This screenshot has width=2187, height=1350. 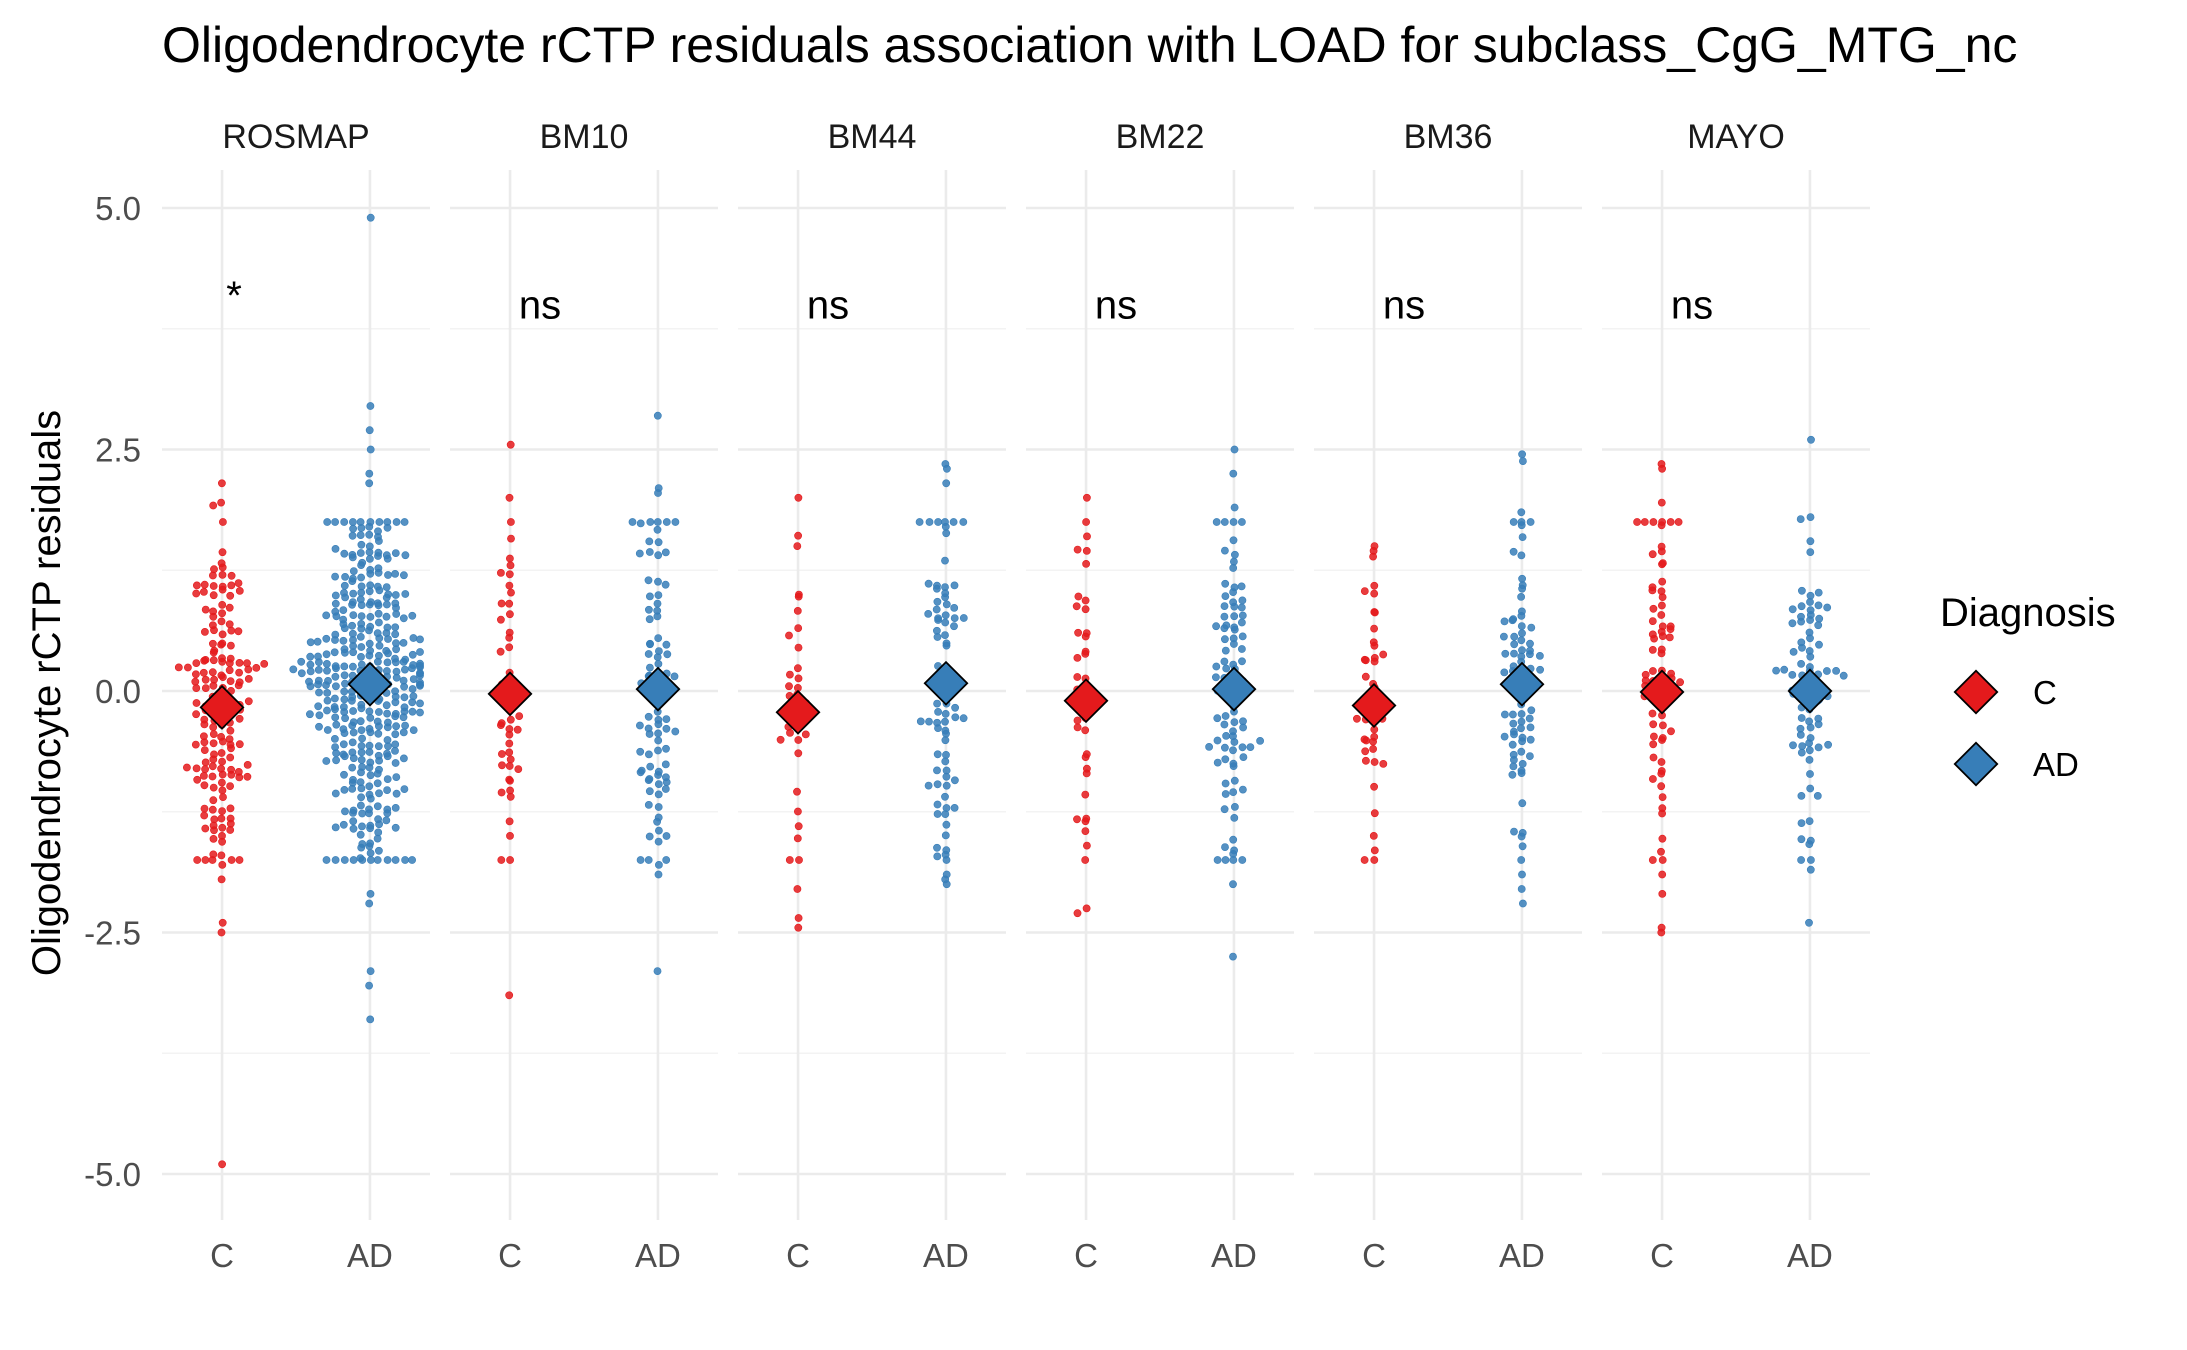 I want to click on mean-marker, so click(x=222, y=707).